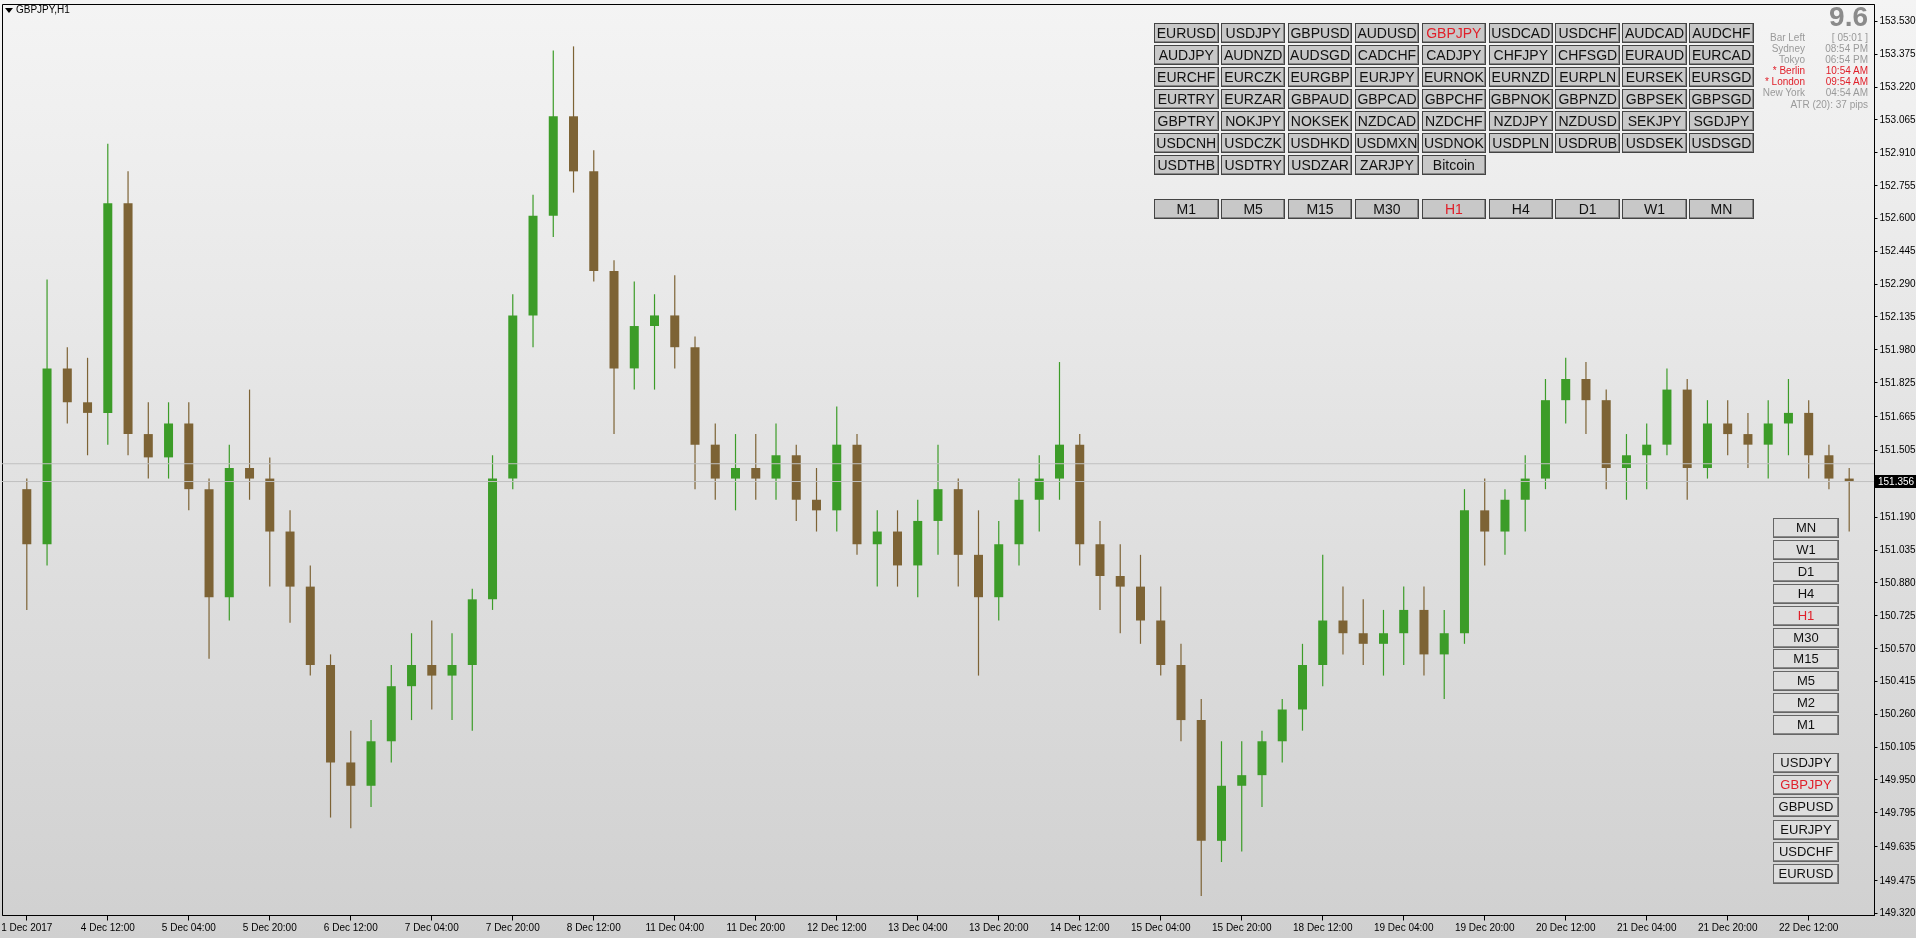  What do you see at coordinates (1897, 550) in the screenshot?
I see `y-tick-label: 151.035` at bounding box center [1897, 550].